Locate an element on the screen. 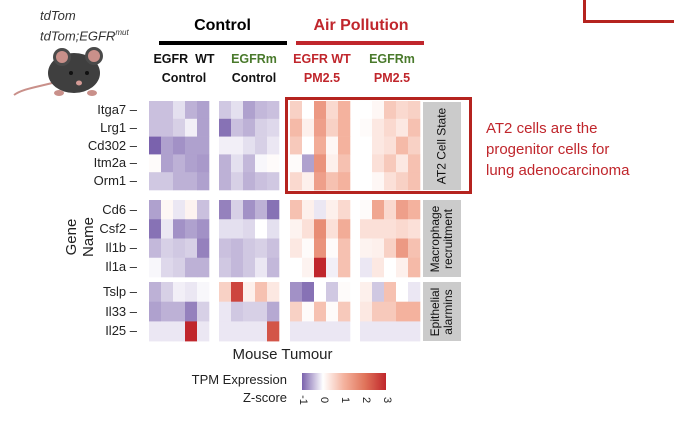  condition-line1: EGFRm is located at coordinates (254, 59).